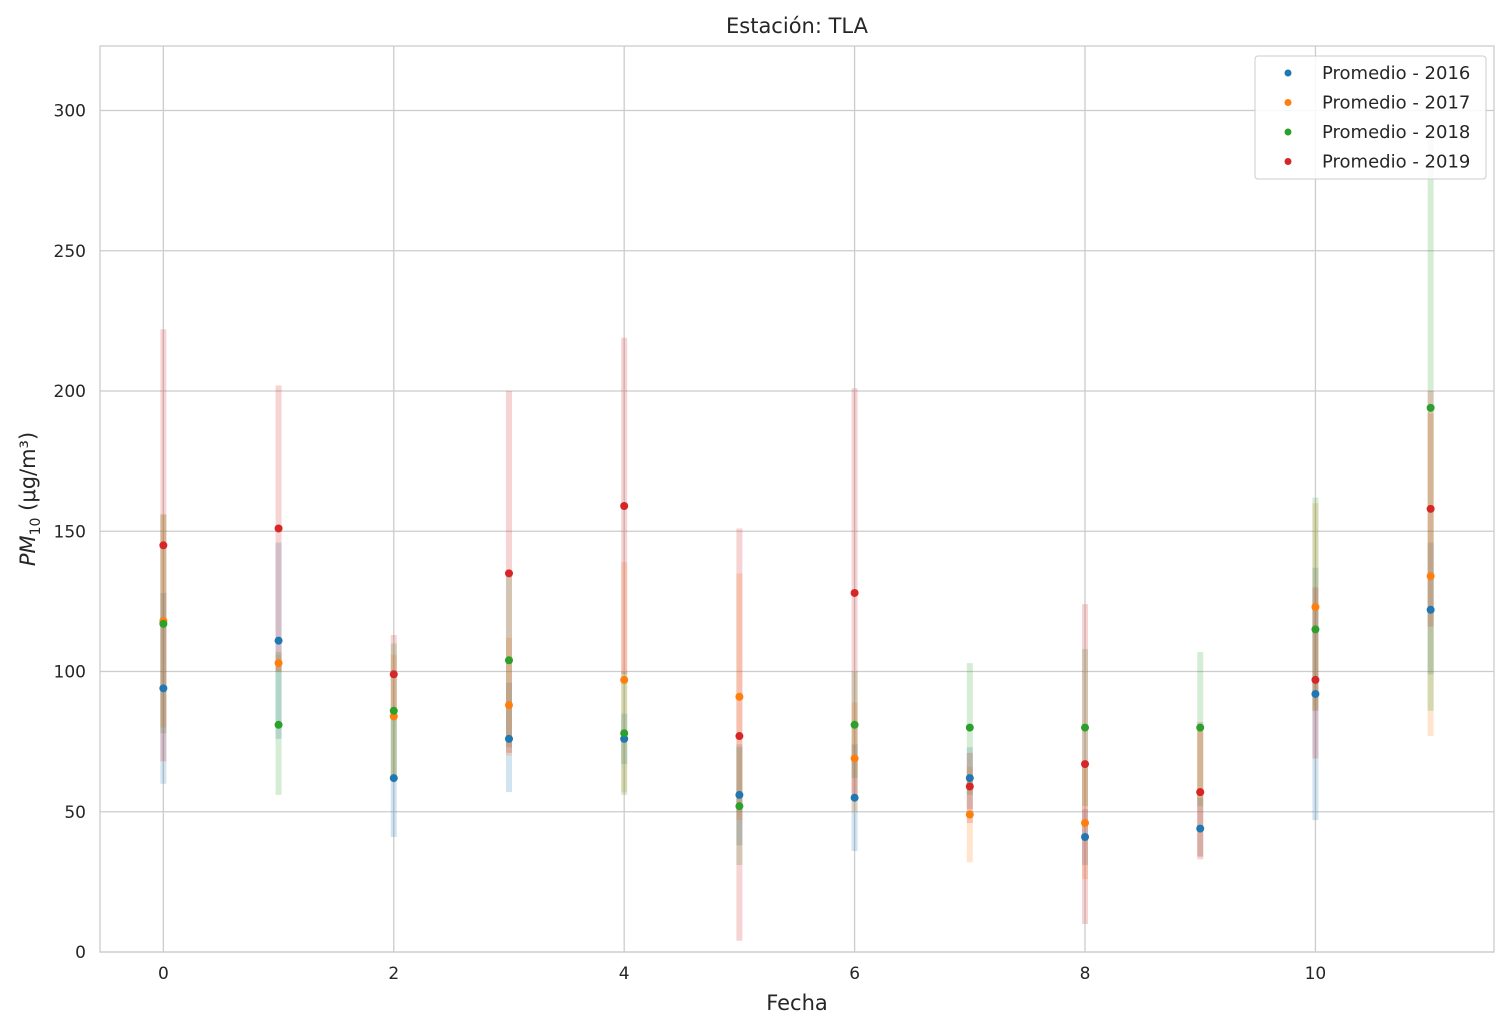  Describe the element at coordinates (1396, 132) in the screenshot. I see `legend-label: Promedio - 2018` at that location.